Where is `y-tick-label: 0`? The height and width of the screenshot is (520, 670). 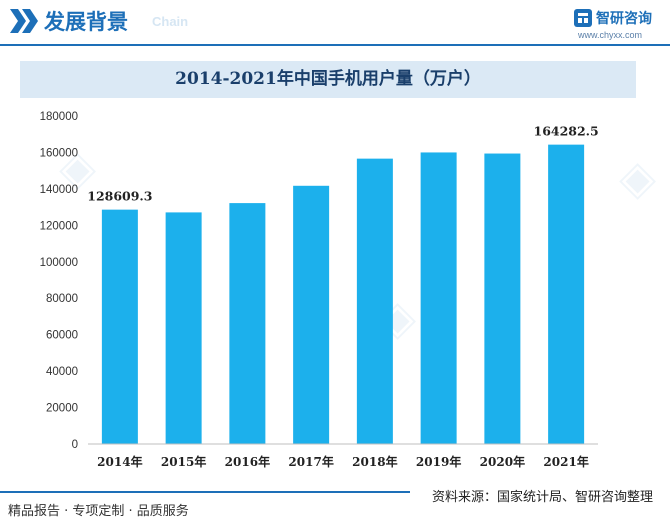 y-tick-label: 0 is located at coordinates (75, 445).